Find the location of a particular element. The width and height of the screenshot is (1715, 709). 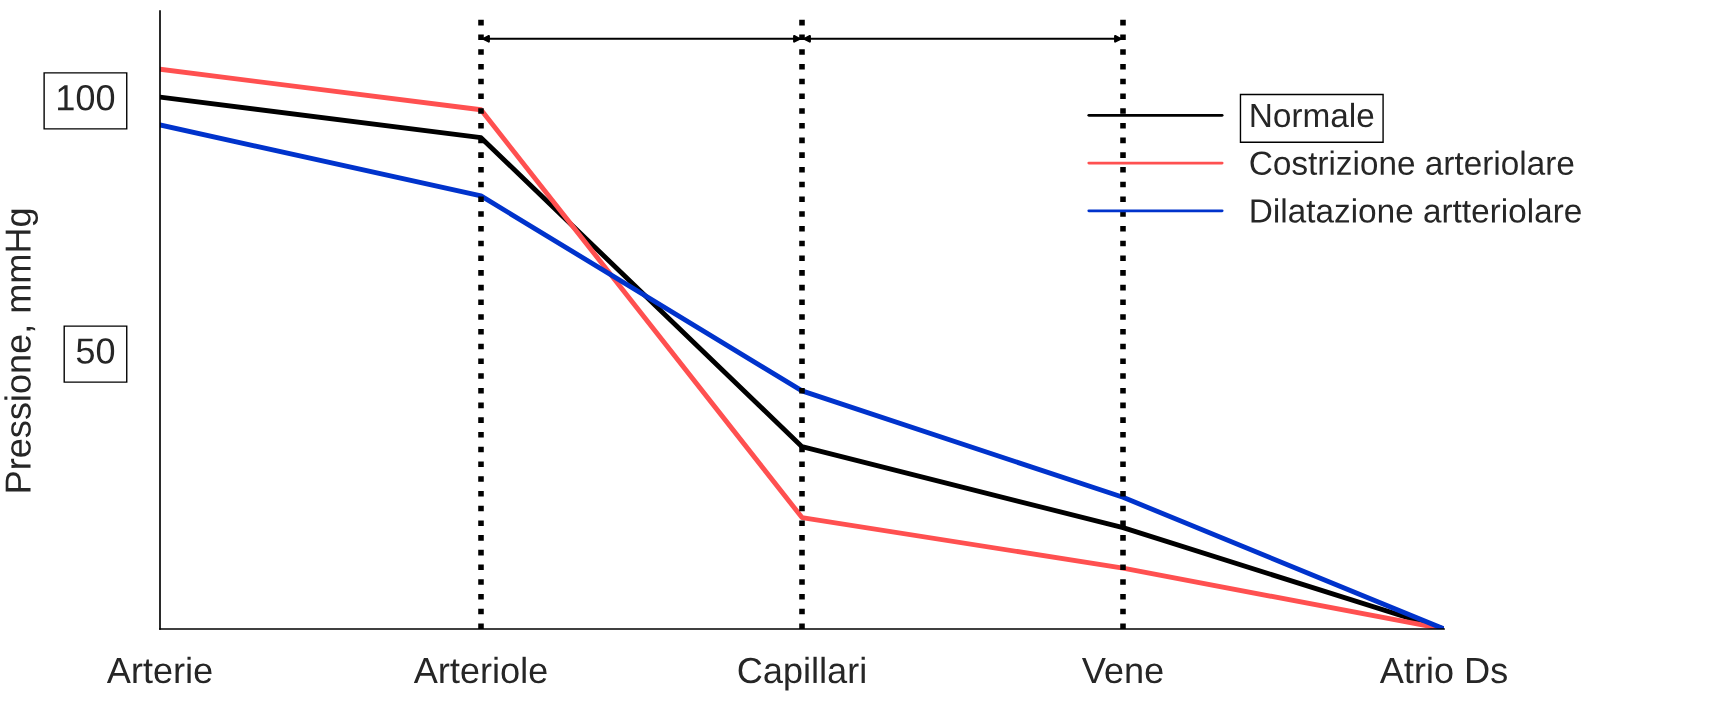

x-tick-label: Arteriole is located at coordinates (480, 670).